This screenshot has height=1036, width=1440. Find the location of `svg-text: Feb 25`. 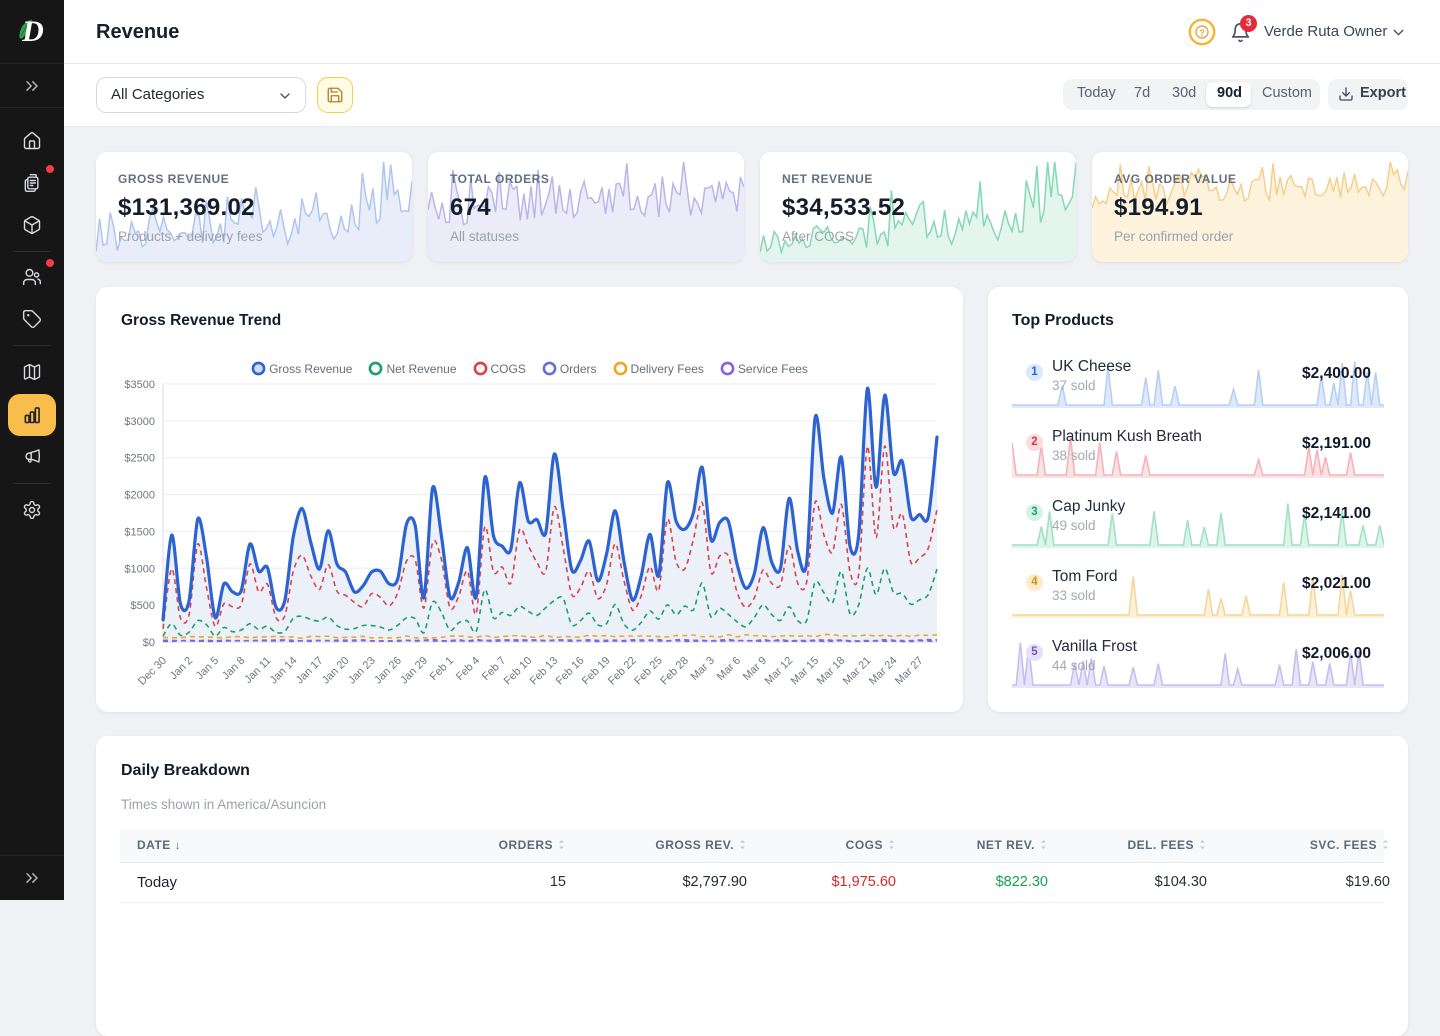

svg-text: Feb 25 is located at coordinates (648, 671).